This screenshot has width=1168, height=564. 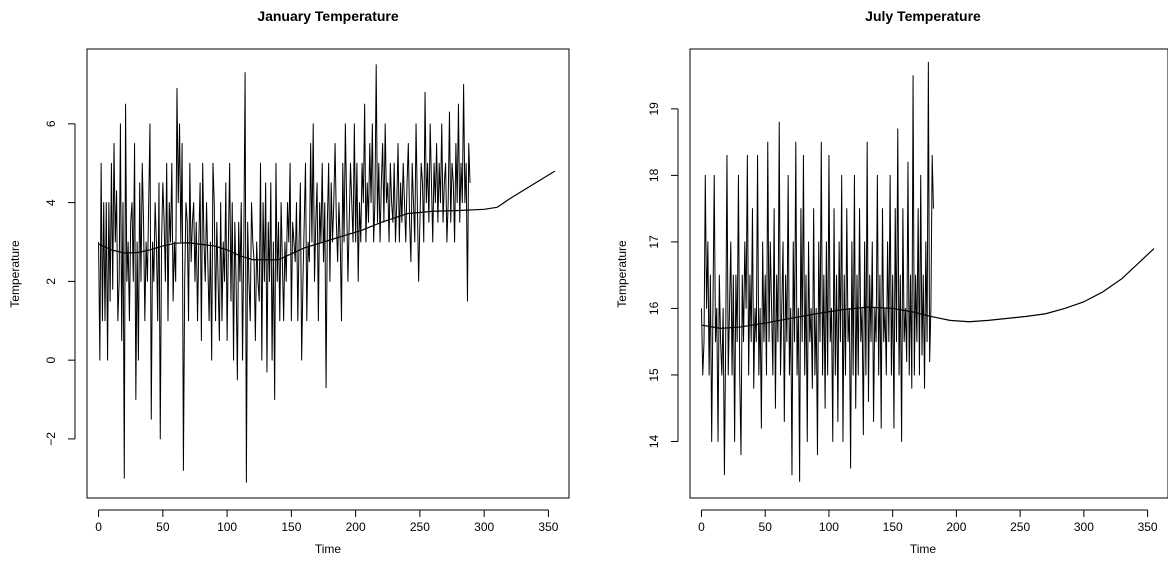 What do you see at coordinates (654, 109) in the screenshot?
I see `y-tick-label: 19` at bounding box center [654, 109].